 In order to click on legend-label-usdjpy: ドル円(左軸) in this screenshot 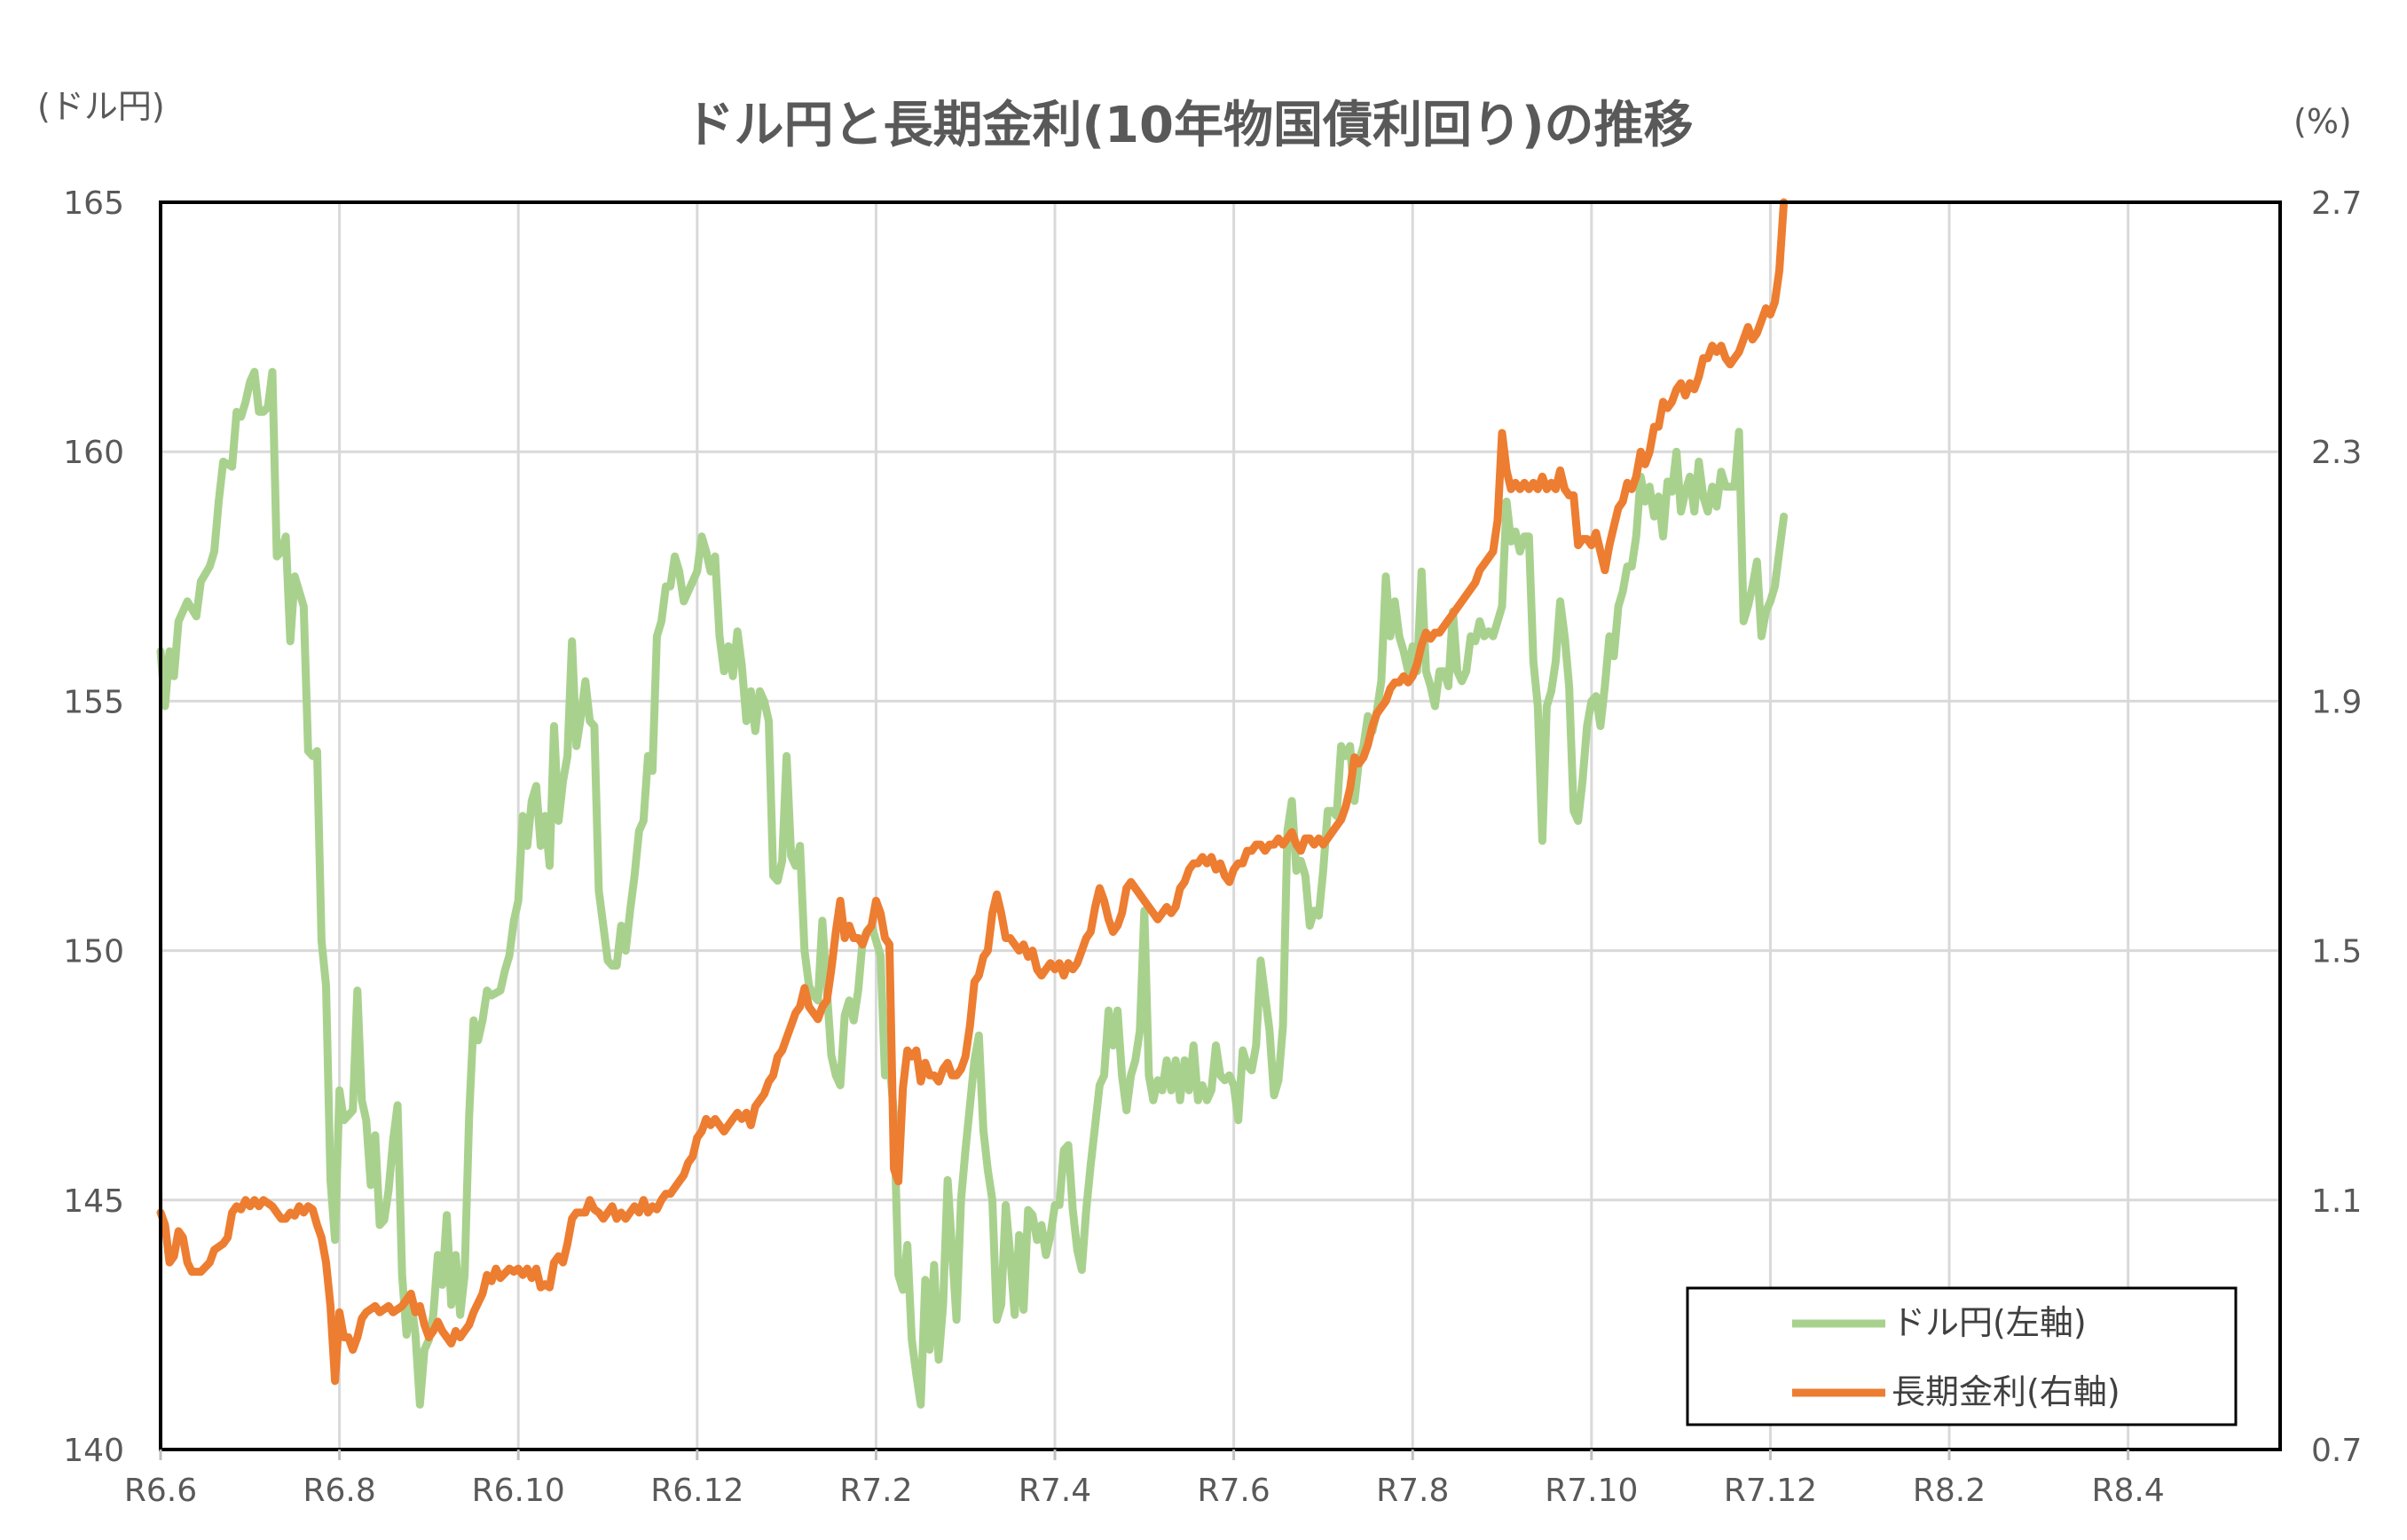, I will do `click(1989, 1322)`.